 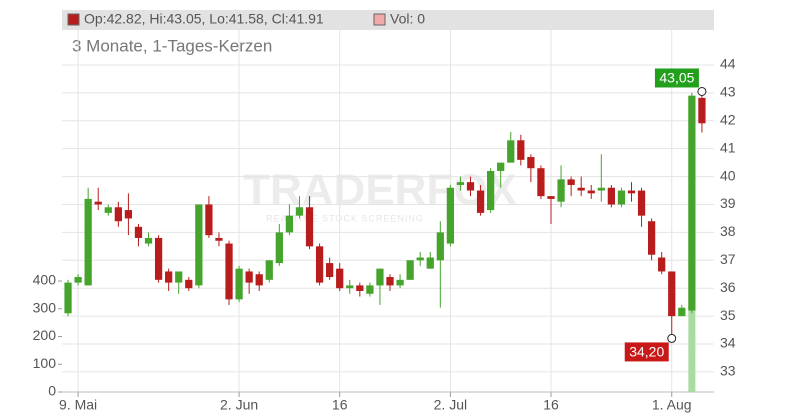 I want to click on y2-tick-label: 100, so click(x=45, y=363).